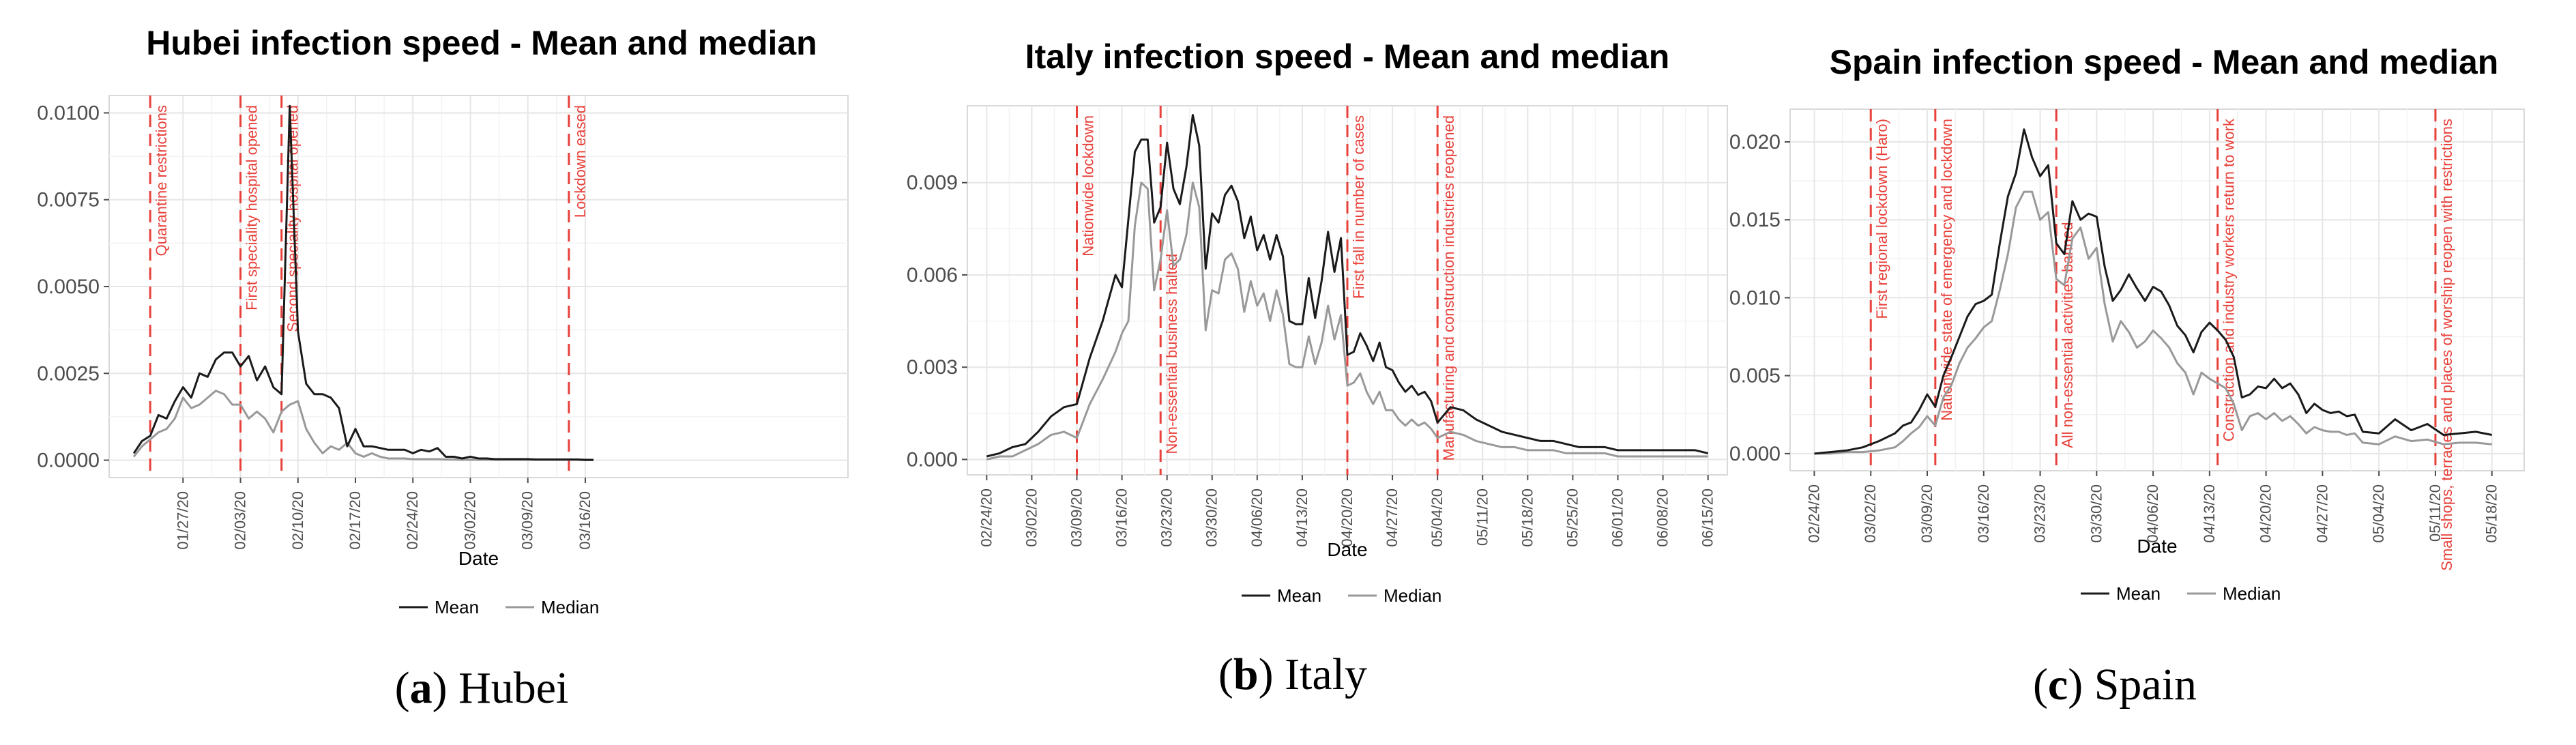 The height and width of the screenshot is (745, 2576). Describe the element at coordinates (68, 287) in the screenshot. I see `y-tick-label: 0.0050` at that location.